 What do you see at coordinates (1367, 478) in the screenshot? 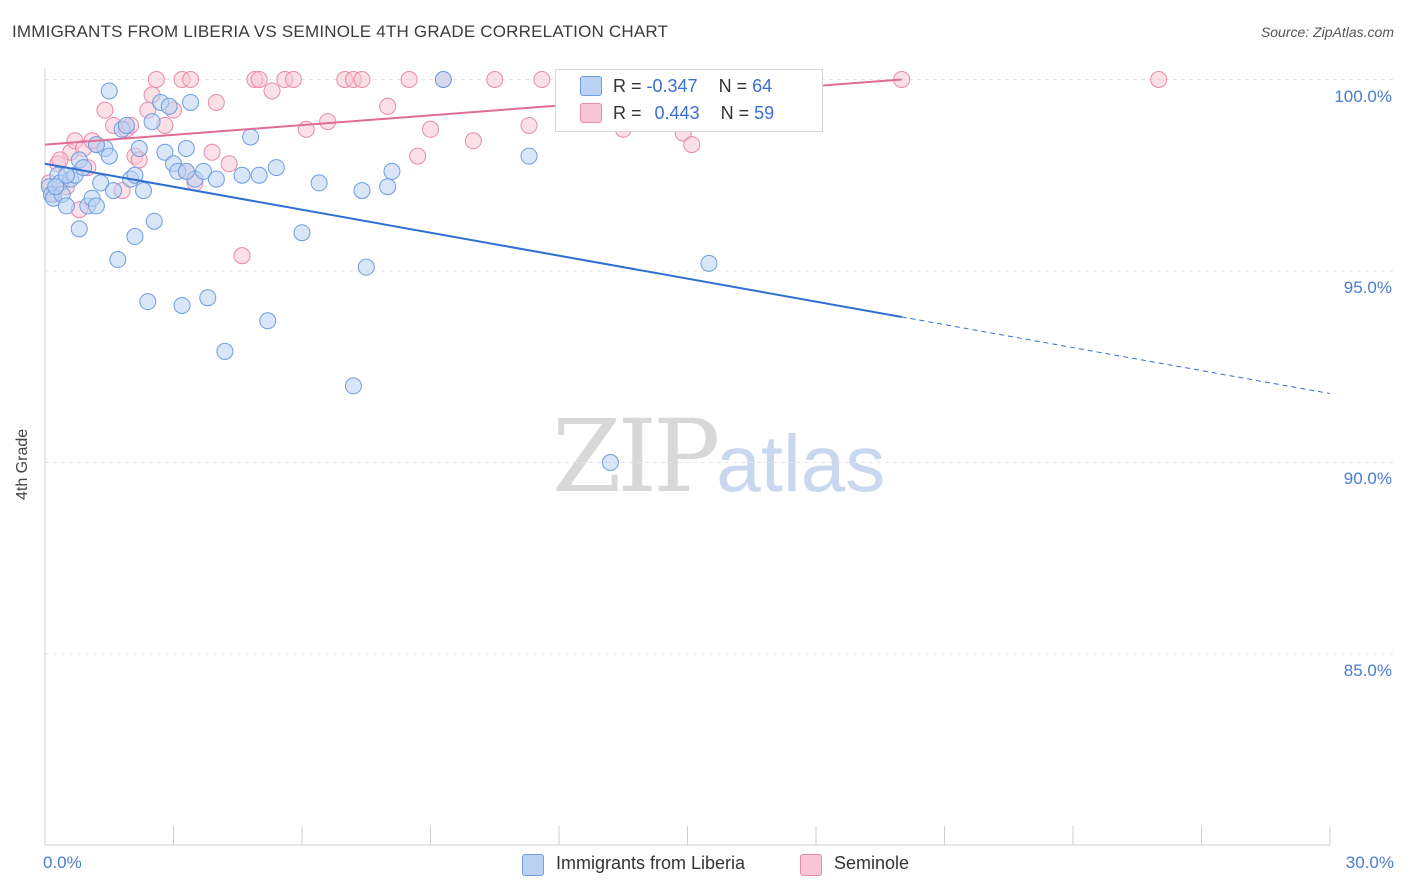
I see `y-tick-label-90: 90.0%` at bounding box center [1367, 478].